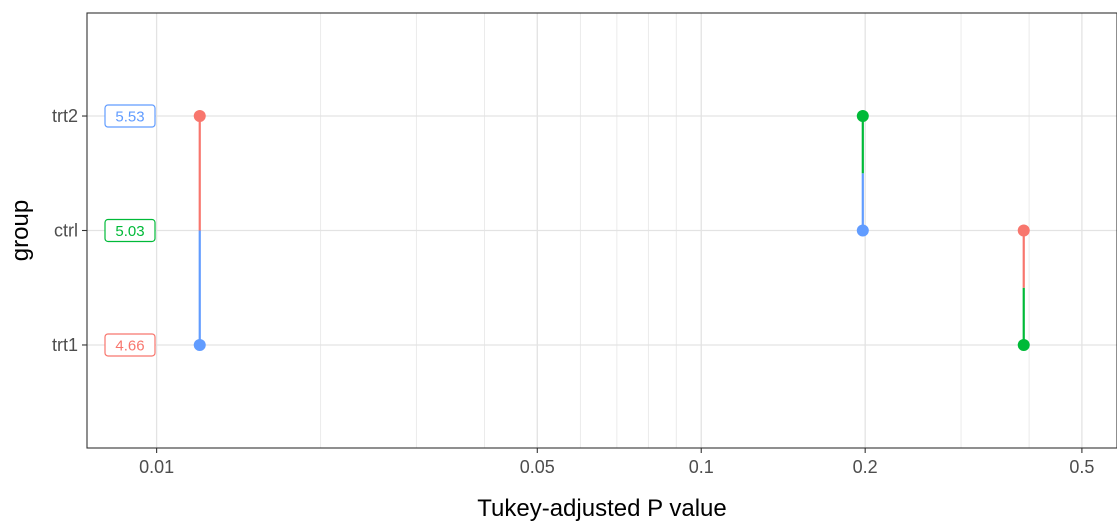  Describe the element at coordinates (862, 116) in the screenshot. I see `comparison-point-ctrl-trt2-trt2` at that location.